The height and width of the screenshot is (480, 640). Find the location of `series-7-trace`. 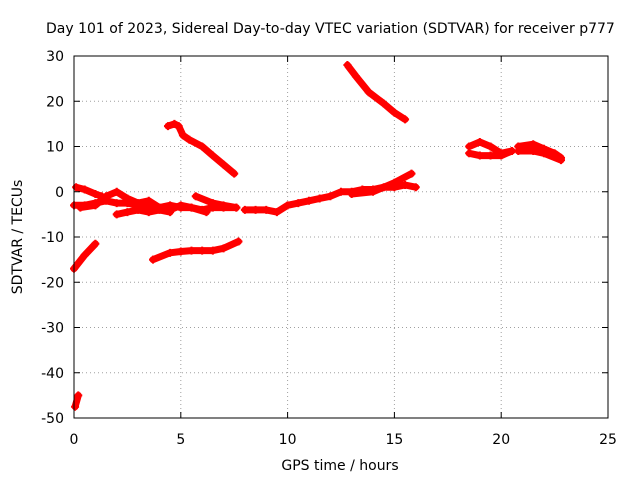

series-7-trace is located at coordinates (195, 251).